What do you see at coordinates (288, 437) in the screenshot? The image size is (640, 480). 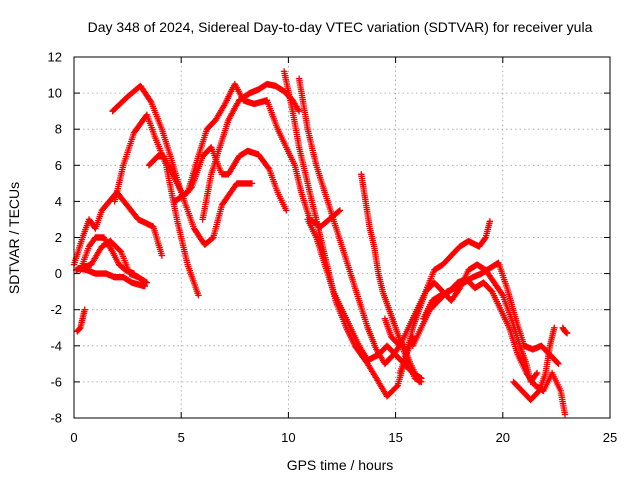 I see `x-tick-label: 10` at bounding box center [288, 437].